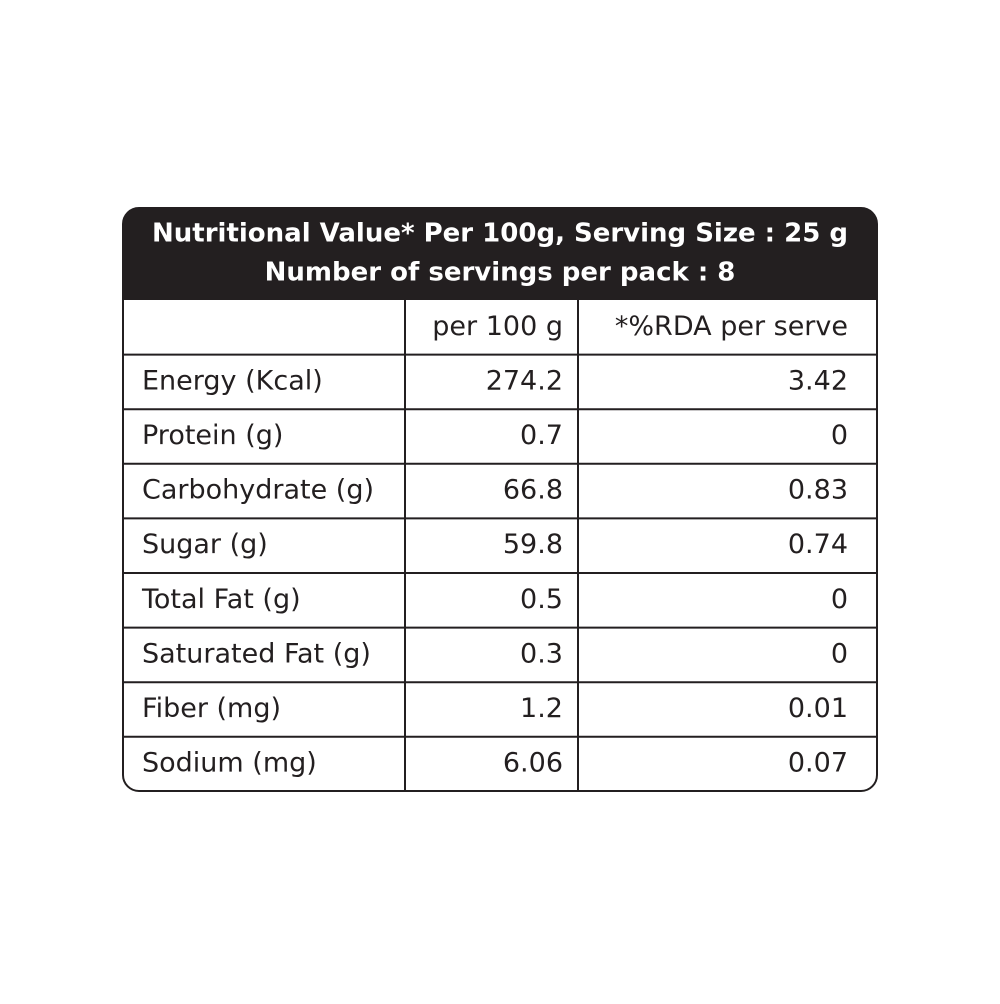 This screenshot has width=1000, height=1004. I want to click on header-band, so click(500, 254).